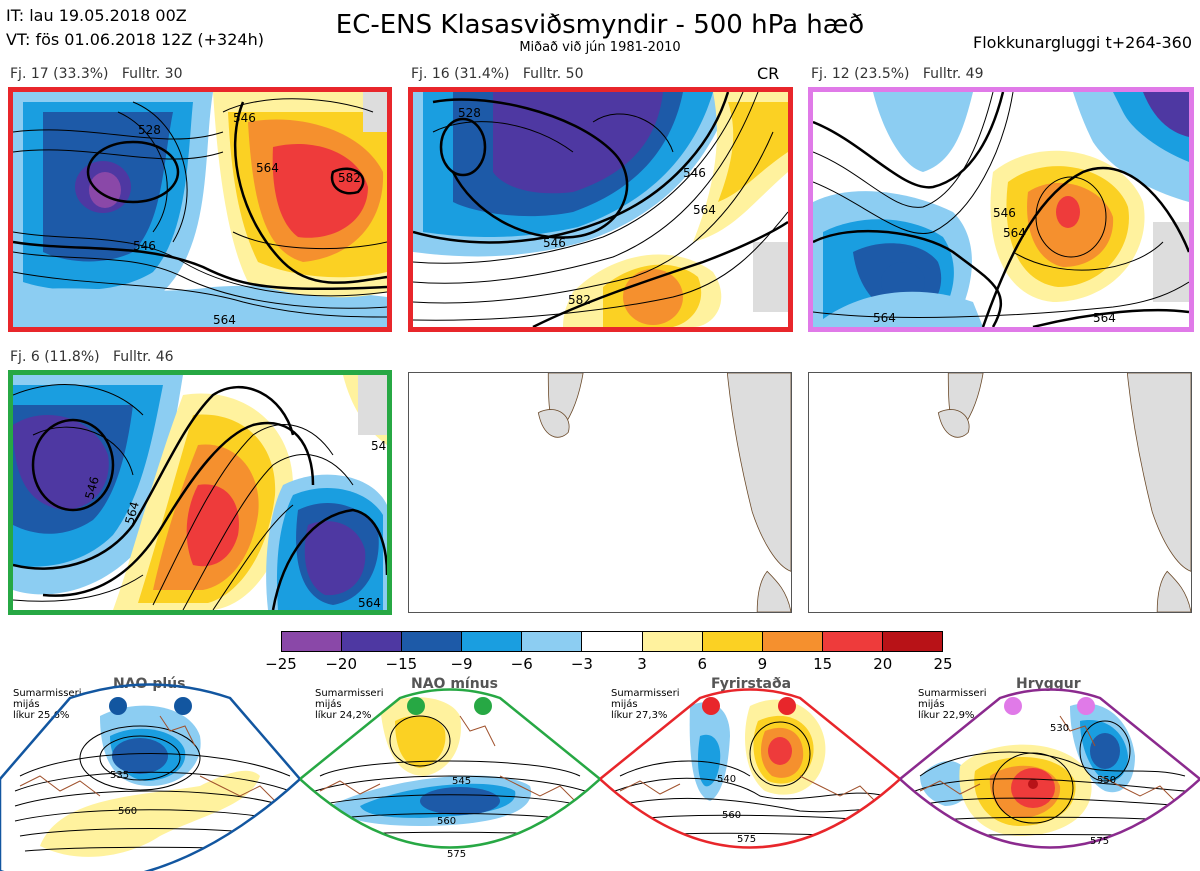  I want to click on colorbar-tick-label: 20, so click(883, 664).